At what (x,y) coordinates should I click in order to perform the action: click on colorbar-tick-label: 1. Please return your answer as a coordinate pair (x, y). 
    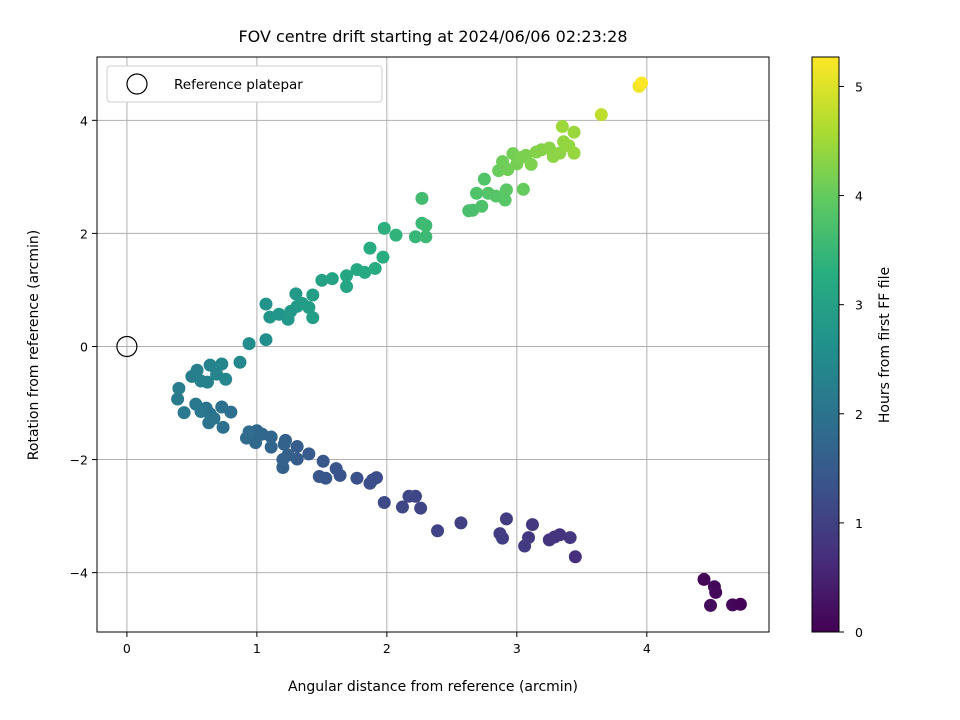
    Looking at the image, I should click on (859, 523).